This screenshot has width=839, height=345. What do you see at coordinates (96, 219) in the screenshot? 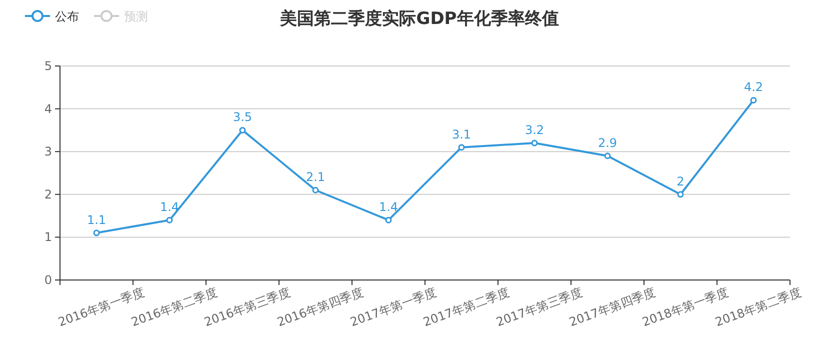
I see `data-label: 1.1` at bounding box center [96, 219].